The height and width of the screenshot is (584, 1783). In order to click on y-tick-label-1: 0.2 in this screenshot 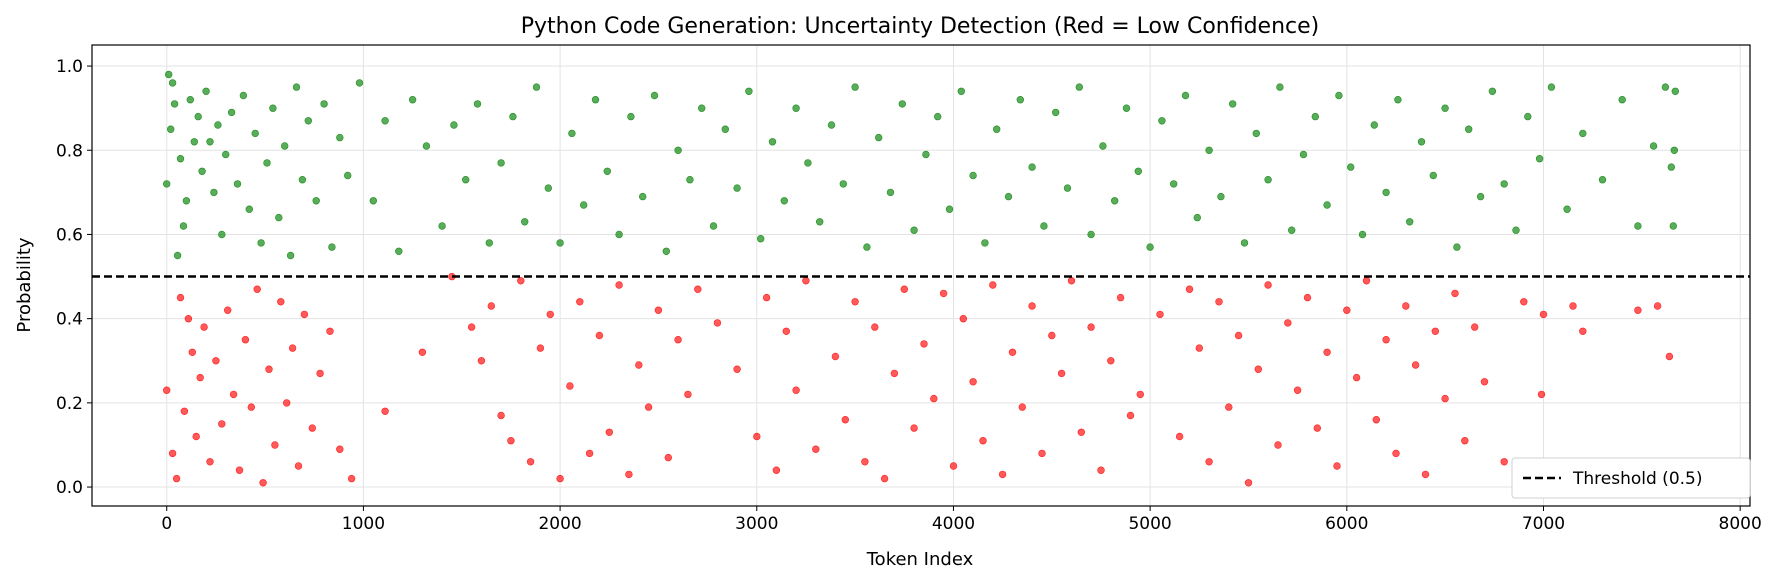, I will do `click(69, 404)`.